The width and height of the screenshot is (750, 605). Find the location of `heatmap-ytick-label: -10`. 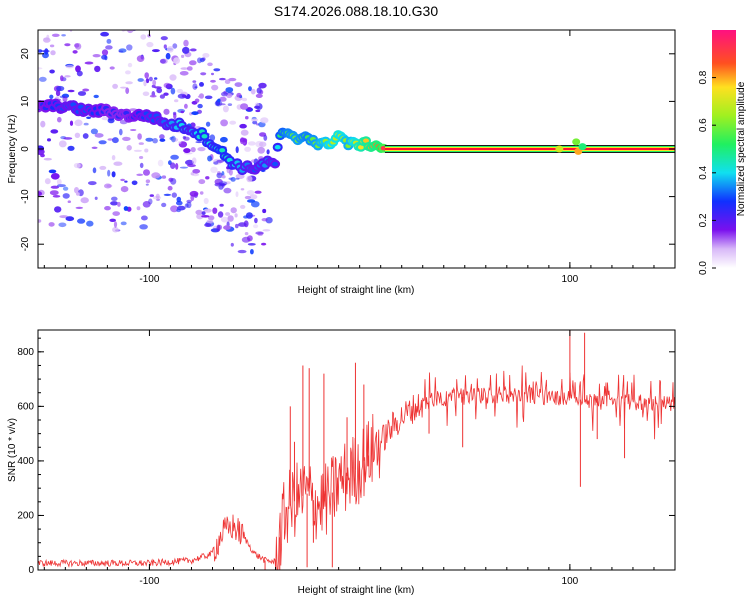

heatmap-ytick-label: -10 is located at coordinates (25, 196).